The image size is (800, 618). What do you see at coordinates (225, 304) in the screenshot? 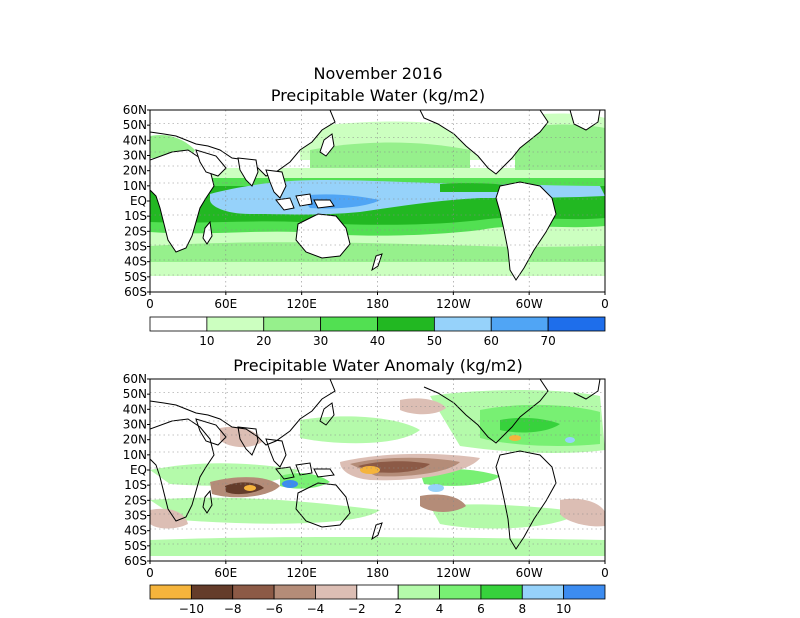
I see `pw-lon-label: 60E` at bounding box center [225, 304].